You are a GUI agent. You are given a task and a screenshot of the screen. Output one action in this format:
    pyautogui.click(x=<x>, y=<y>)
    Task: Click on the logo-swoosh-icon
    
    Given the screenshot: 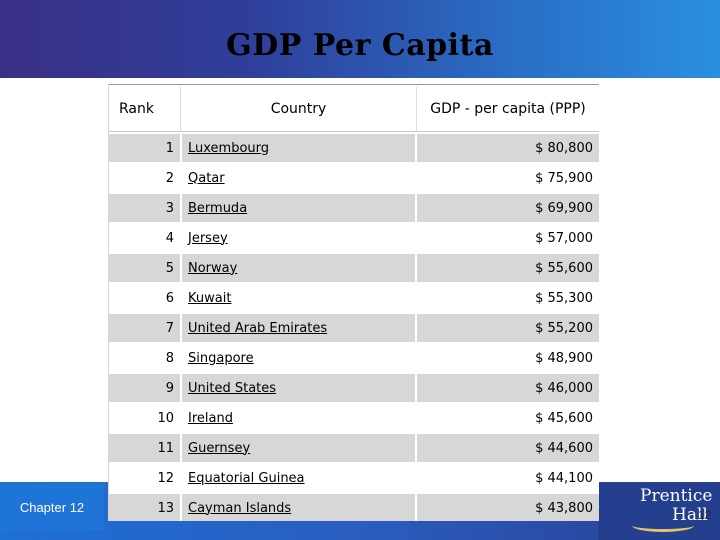 What is the action you would take?
    pyautogui.click(x=663, y=525)
    